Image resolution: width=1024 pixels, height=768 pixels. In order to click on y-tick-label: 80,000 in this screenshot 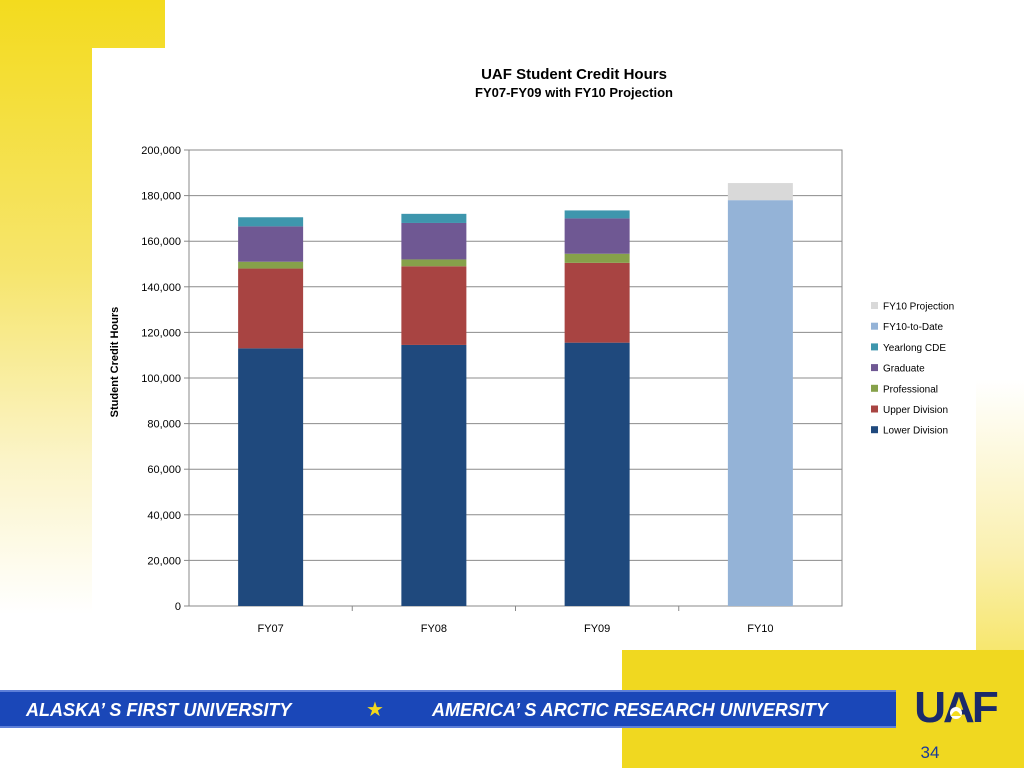, I will do `click(164, 425)`.